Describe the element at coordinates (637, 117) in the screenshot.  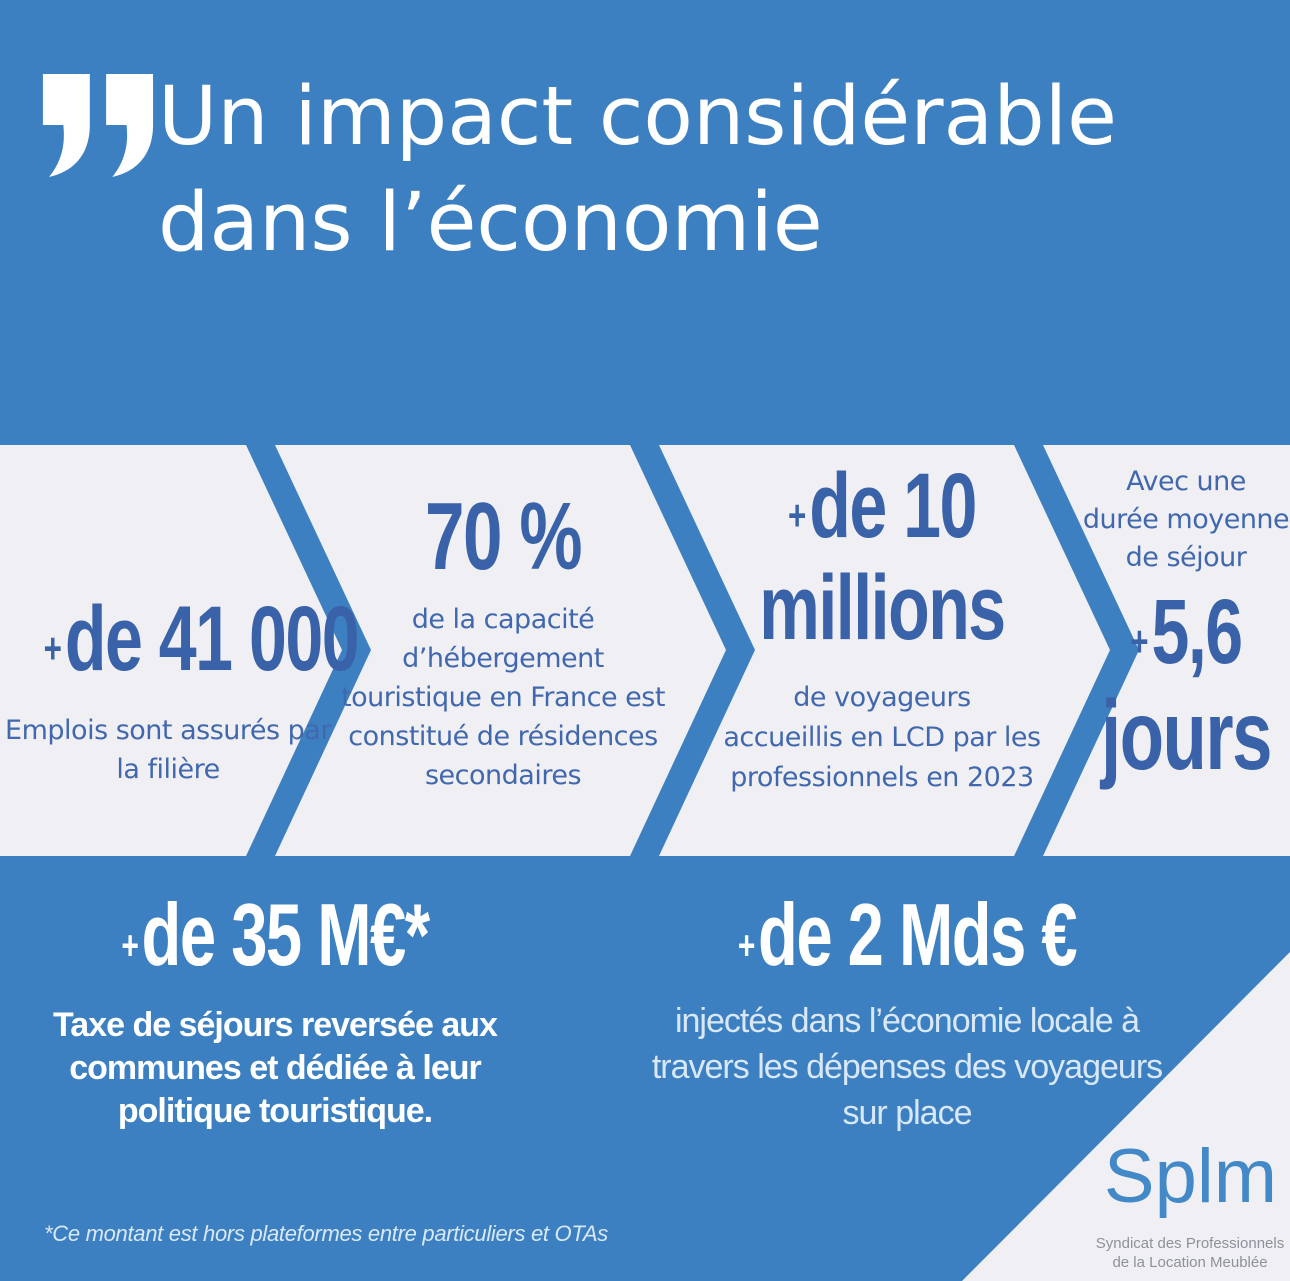
I see `page-title-line-1: Un impact considérable` at that location.